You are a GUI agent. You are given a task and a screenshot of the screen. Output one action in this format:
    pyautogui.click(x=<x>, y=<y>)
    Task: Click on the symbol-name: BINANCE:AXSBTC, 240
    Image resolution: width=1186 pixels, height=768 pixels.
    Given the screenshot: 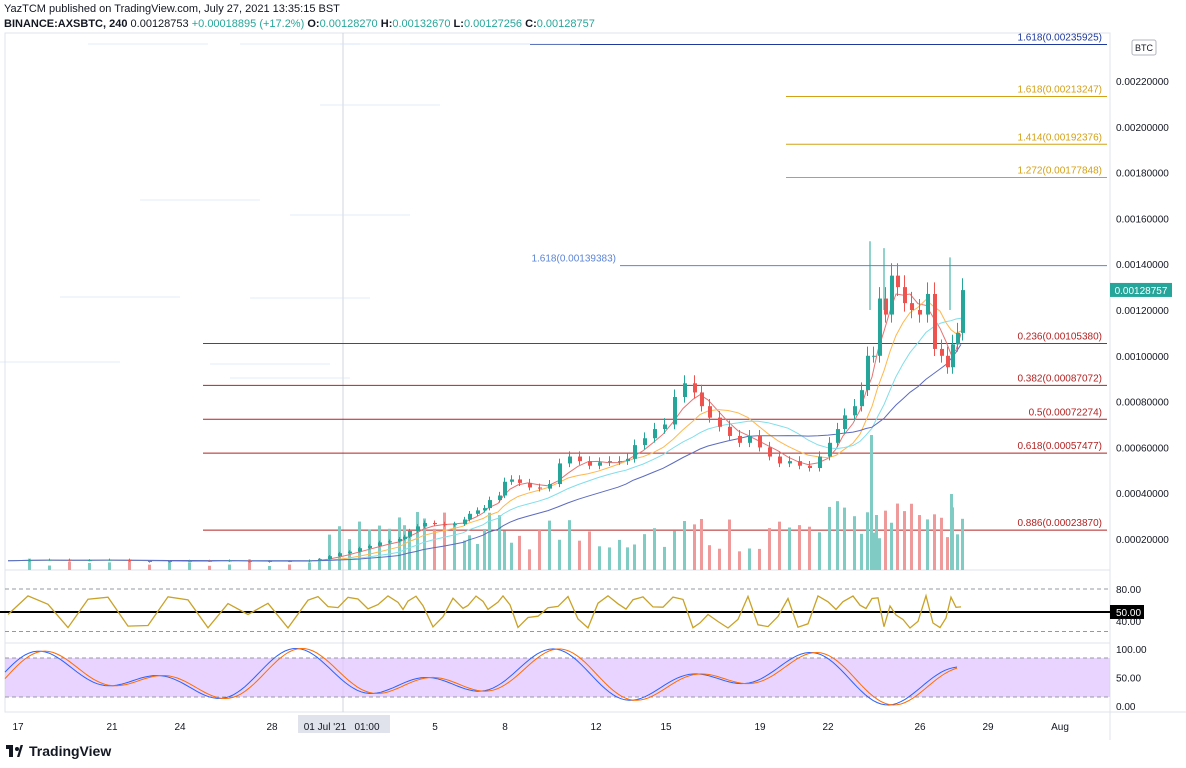 What is the action you would take?
    pyautogui.click(x=66, y=24)
    